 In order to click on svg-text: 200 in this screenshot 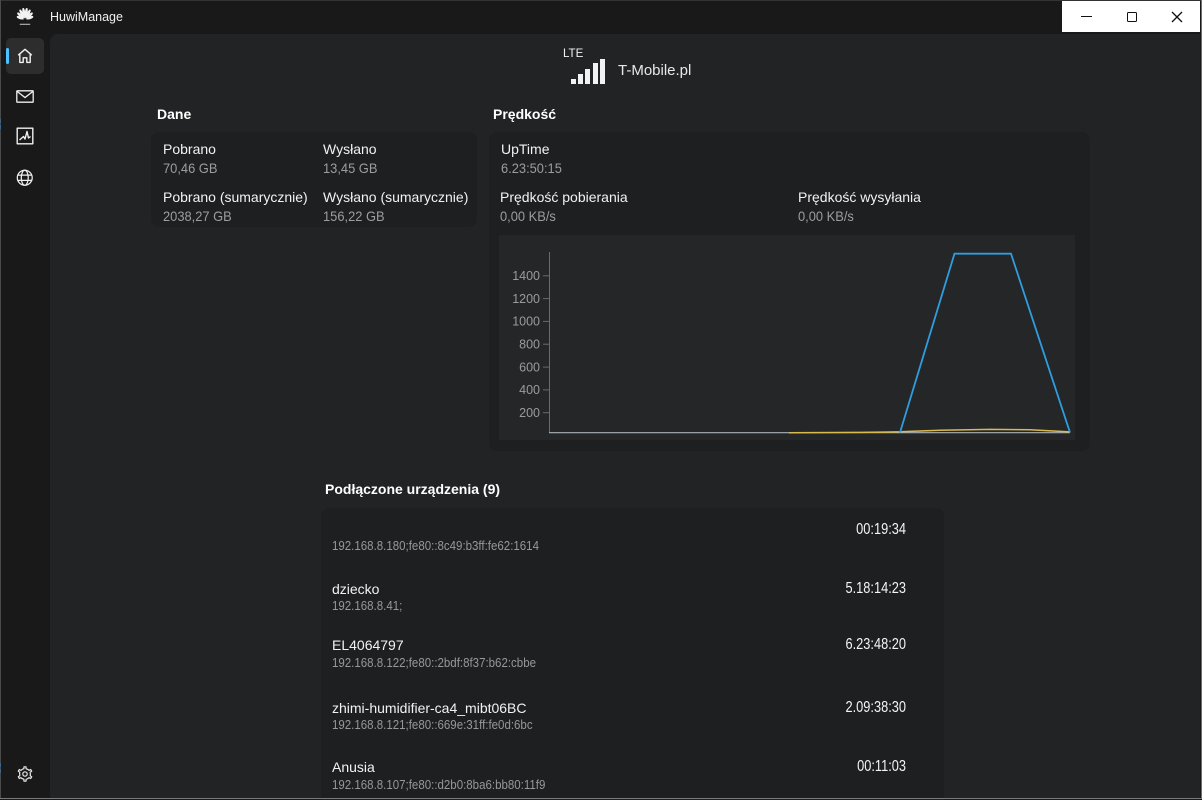, I will do `click(529, 413)`.